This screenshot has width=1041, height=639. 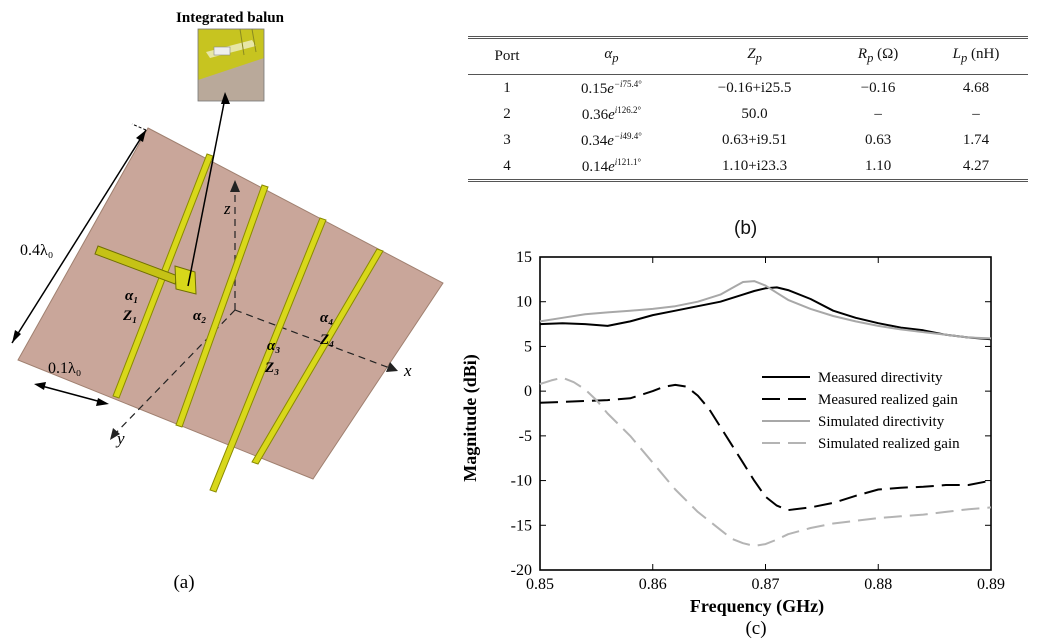 What do you see at coordinates (206, 192) in the screenshot?
I see `balun-pointer-line` at bounding box center [206, 192].